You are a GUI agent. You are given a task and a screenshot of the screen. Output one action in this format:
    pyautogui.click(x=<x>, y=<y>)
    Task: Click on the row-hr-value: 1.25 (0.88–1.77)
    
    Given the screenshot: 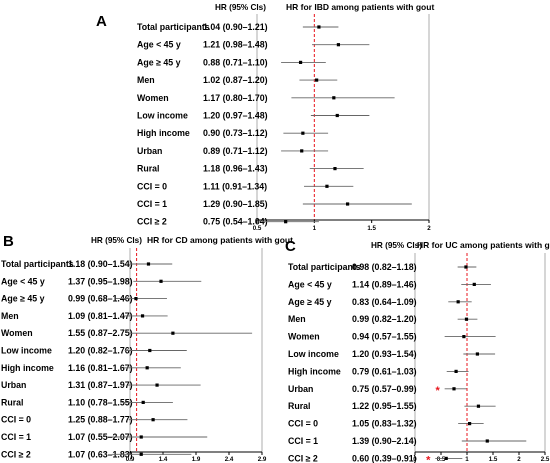 What is the action you would take?
    pyautogui.click(x=100, y=420)
    